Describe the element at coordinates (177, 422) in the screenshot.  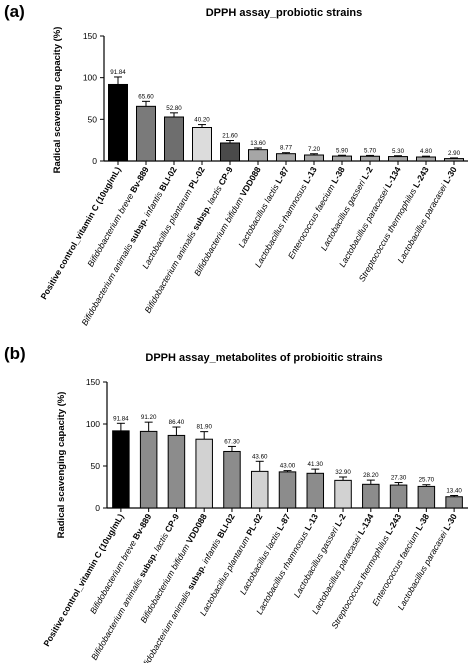
I see `data-label: 86.40` at that location.